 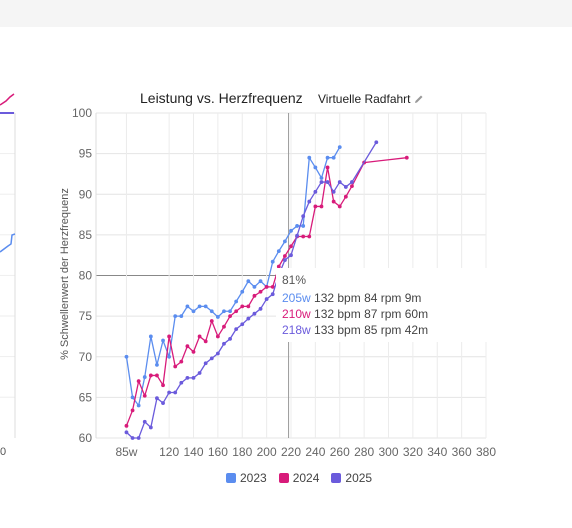 What do you see at coordinates (364, 99) in the screenshot?
I see `subtitle-text: Virtuelle Radfahrt` at bounding box center [364, 99].